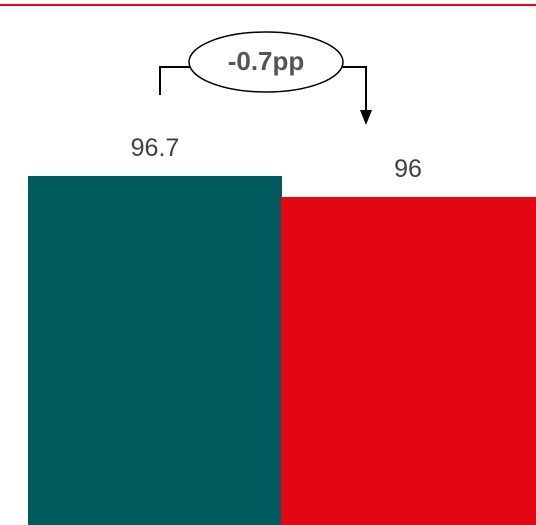 The width and height of the screenshot is (536, 525). What do you see at coordinates (276, 158) in the screenshot?
I see `labels-layer: 96.7 96` at bounding box center [276, 158].